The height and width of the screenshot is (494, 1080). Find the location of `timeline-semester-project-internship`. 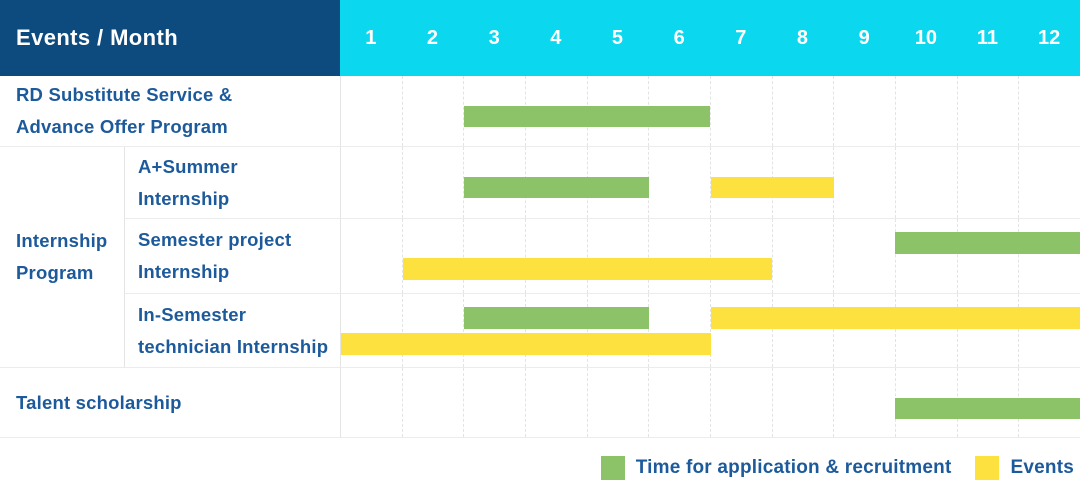

timeline-semester-project-internship is located at coordinates (710, 256).